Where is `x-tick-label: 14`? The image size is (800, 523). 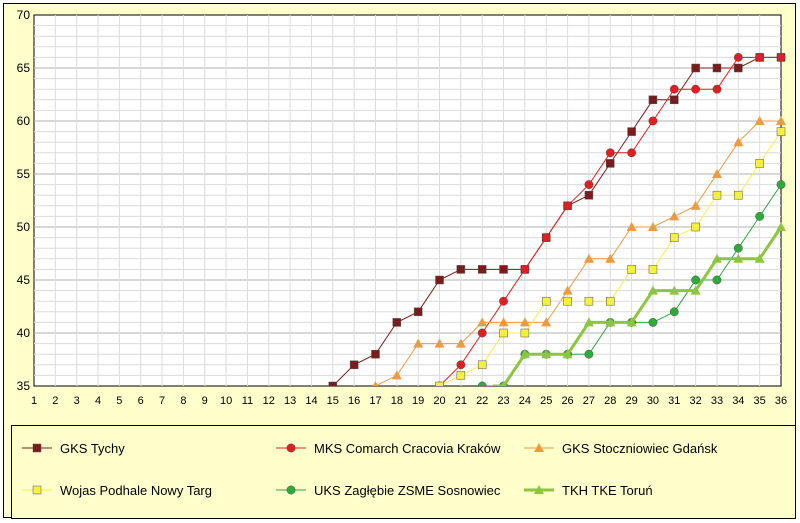 x-tick-label: 14 is located at coordinates (311, 401).